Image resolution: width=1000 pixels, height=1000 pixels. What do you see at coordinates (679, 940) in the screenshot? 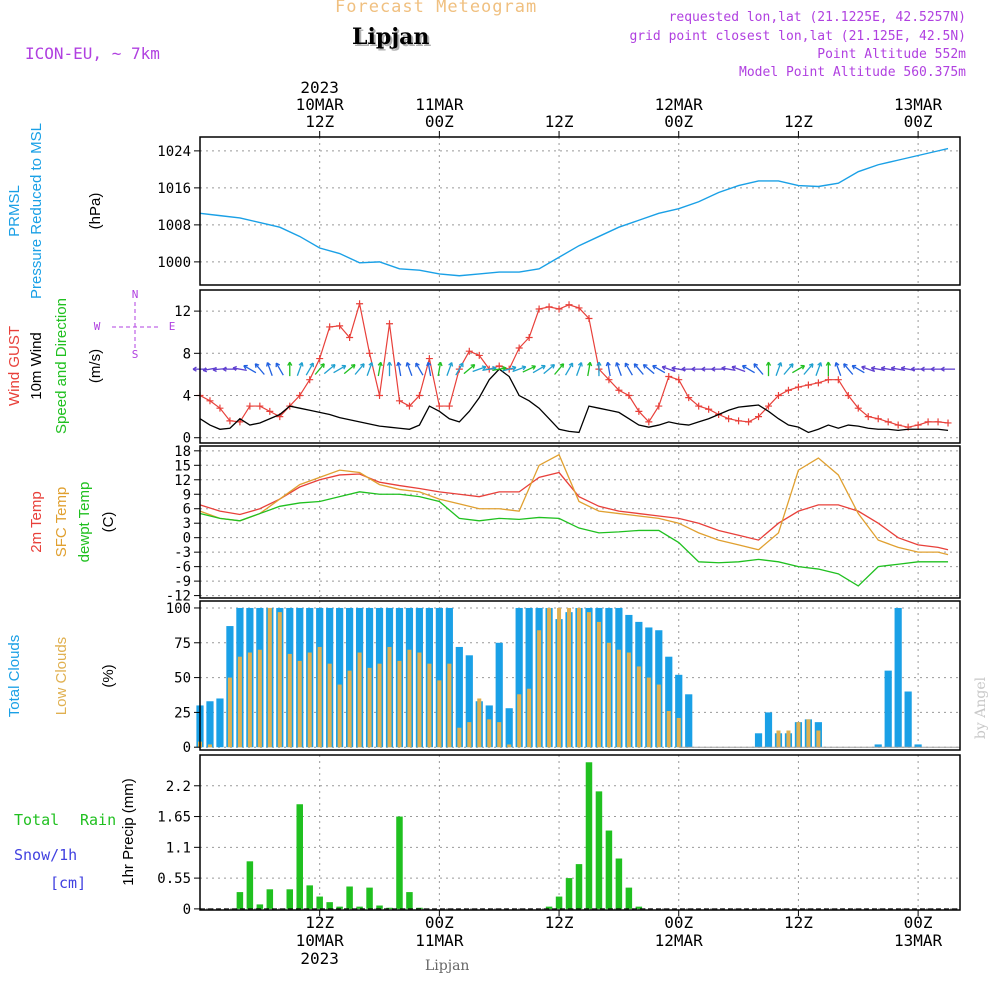
I see `bottom-time-label: 12MAR` at bounding box center [679, 940].